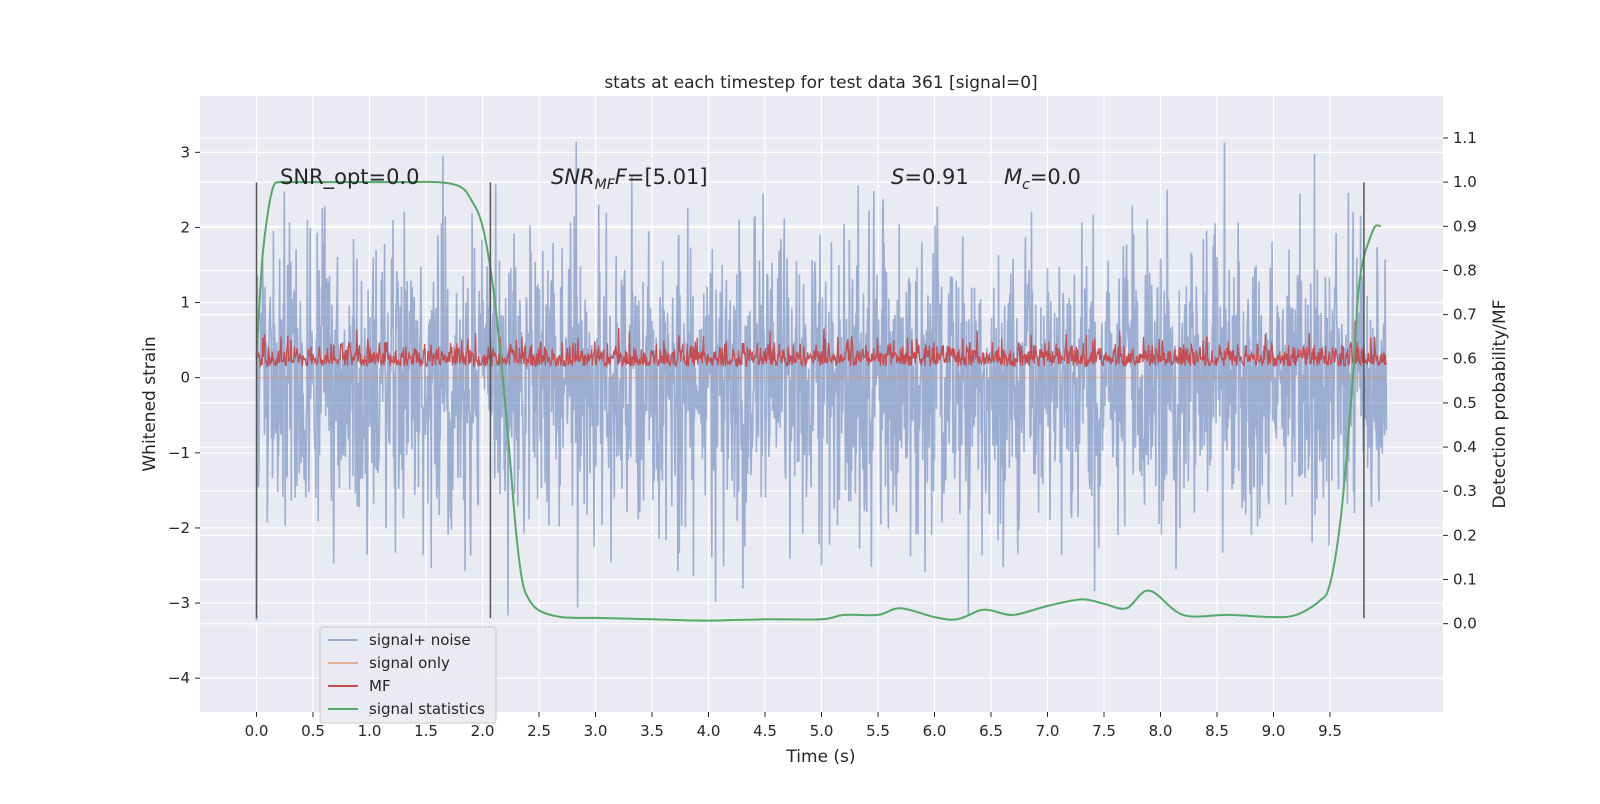 This screenshot has width=1600, height=804. I want to click on x-tick-label: 2.0, so click(483, 731).